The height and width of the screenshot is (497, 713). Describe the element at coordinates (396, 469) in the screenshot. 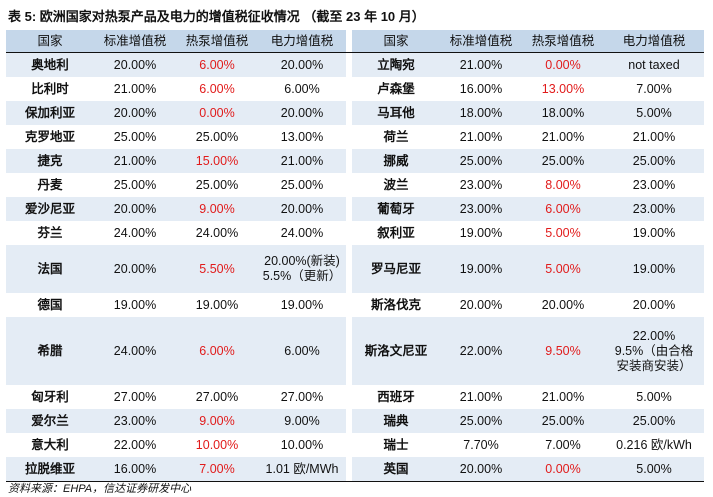

I see `country-cell: 英国` at that location.